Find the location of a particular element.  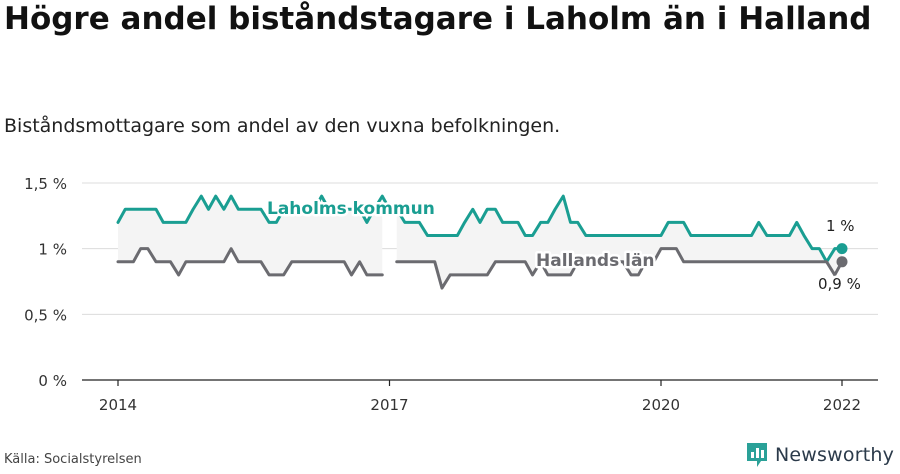

end-label-laholm: 1 % is located at coordinates (840, 226).